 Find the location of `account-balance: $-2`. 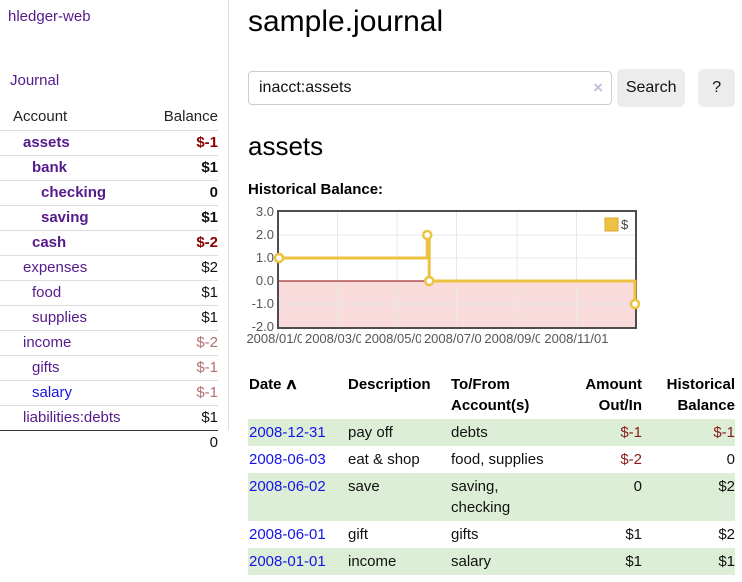

account-balance: $-2 is located at coordinates (184, 243).